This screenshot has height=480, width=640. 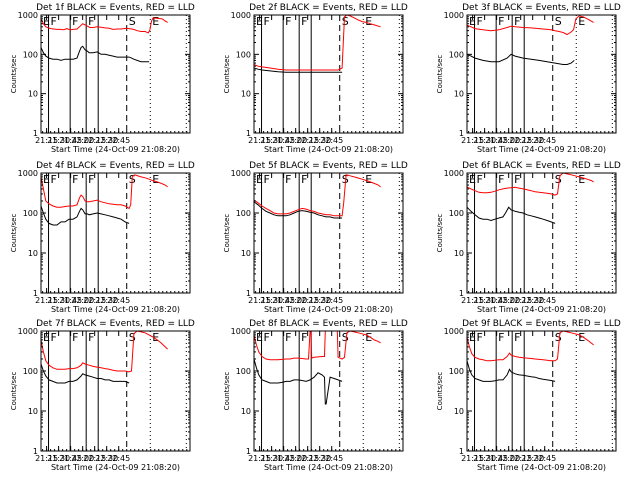 What do you see at coordinates (94, 140) in the screenshot?
I see `x-tick-label: 22:15` at bounding box center [94, 140].